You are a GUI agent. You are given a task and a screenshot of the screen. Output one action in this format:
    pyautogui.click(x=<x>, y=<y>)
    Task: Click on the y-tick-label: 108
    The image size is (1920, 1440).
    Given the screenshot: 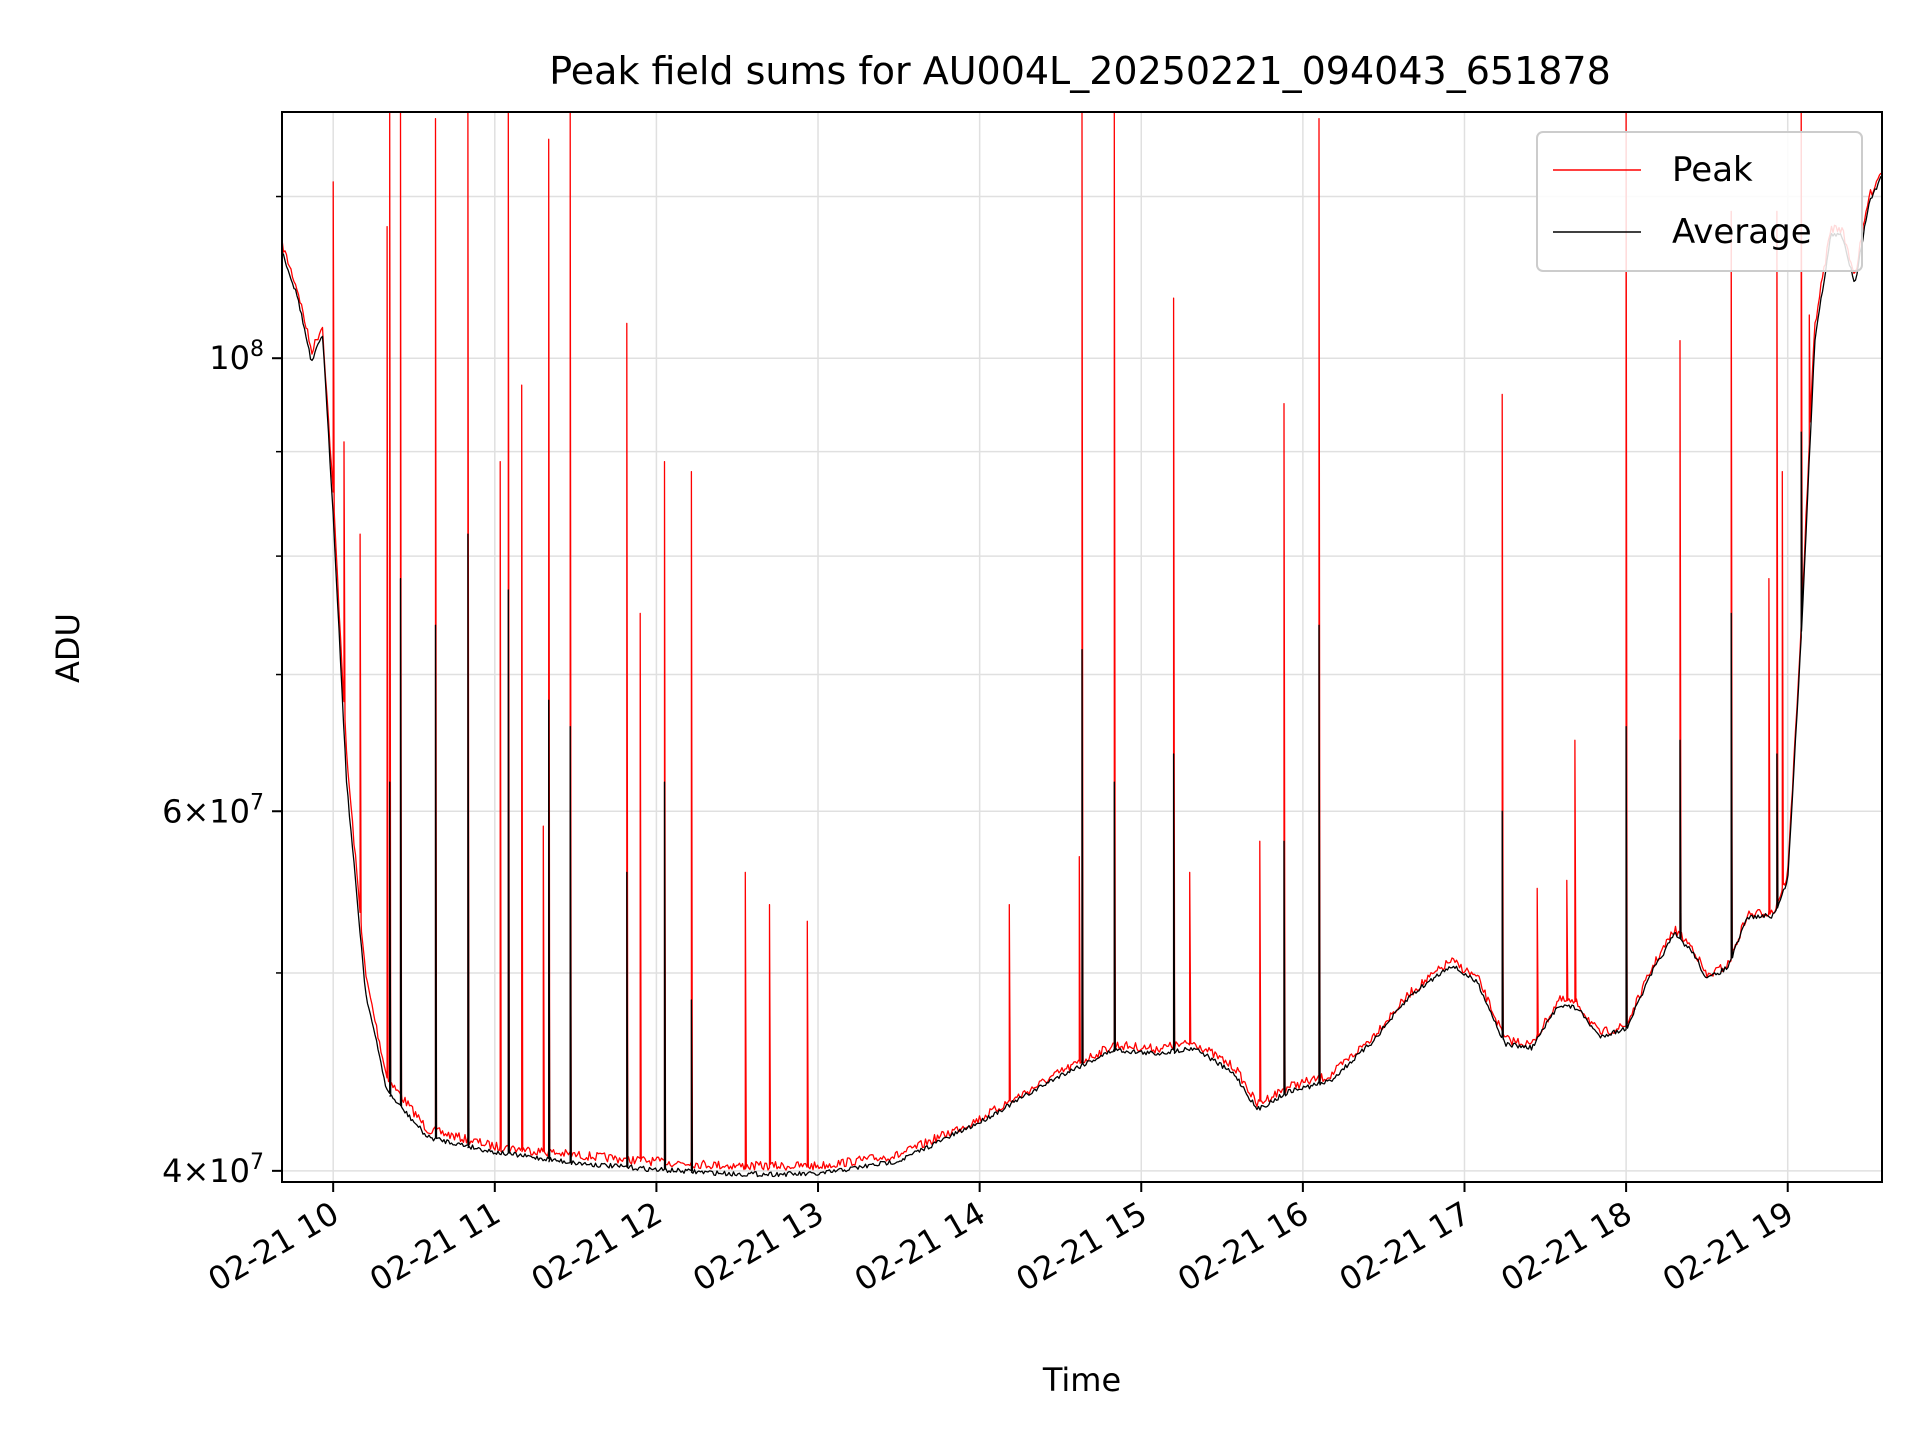 What is the action you would take?
    pyautogui.click(x=236, y=357)
    